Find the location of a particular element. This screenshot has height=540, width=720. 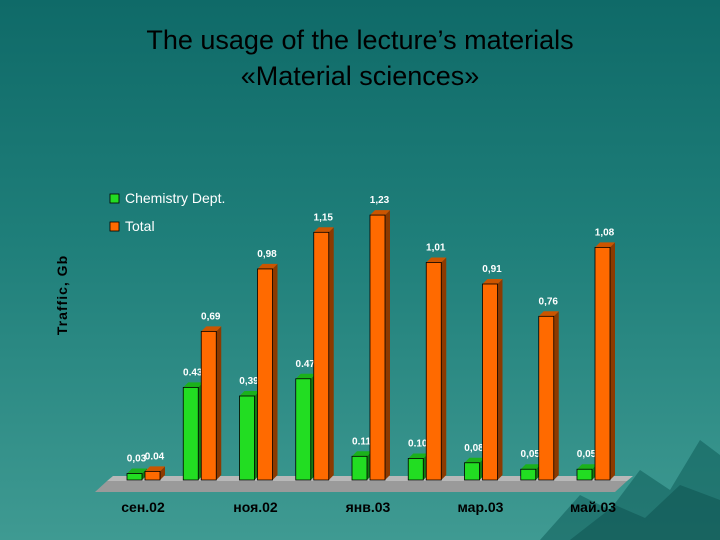

x-tick-label-4: янв.03 is located at coordinates (368, 507).